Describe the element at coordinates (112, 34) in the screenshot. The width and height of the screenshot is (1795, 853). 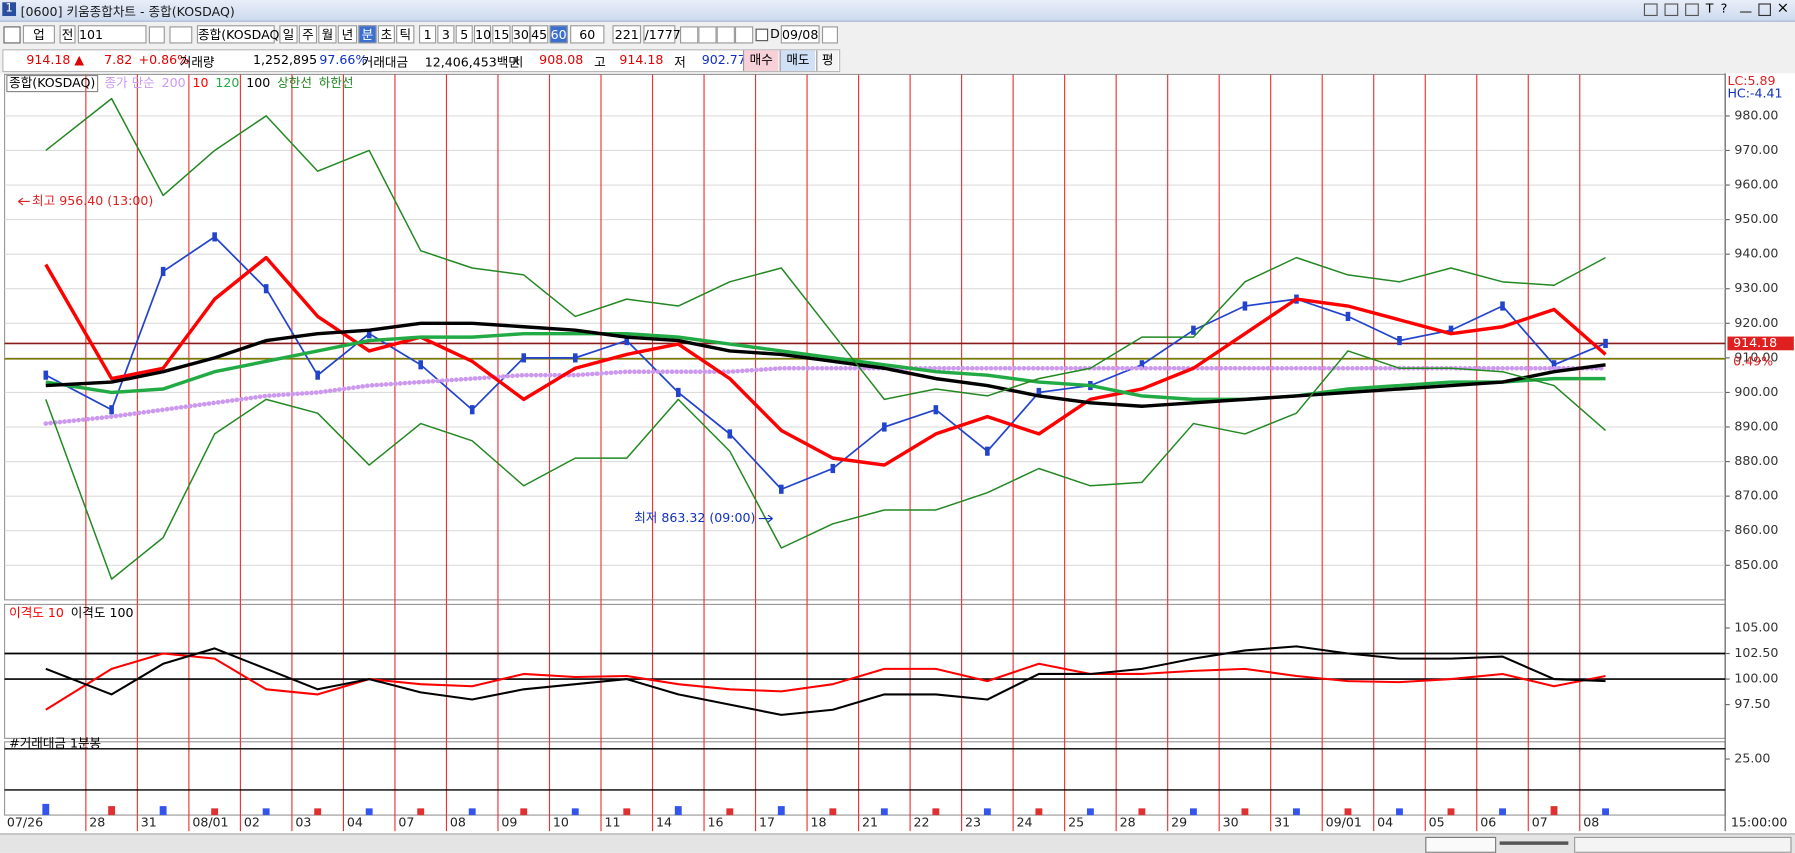
I see `toolbar-item: 101` at that location.